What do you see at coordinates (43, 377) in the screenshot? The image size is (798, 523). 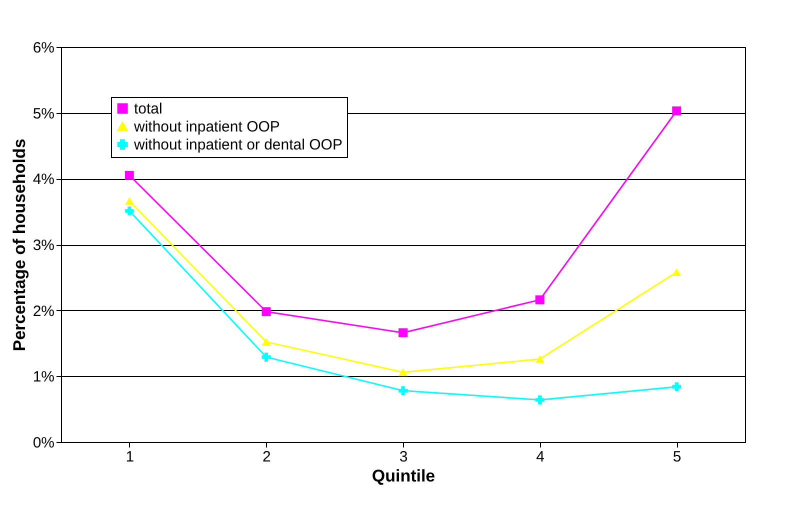 I see `y-tick-label: 1%` at bounding box center [43, 377].